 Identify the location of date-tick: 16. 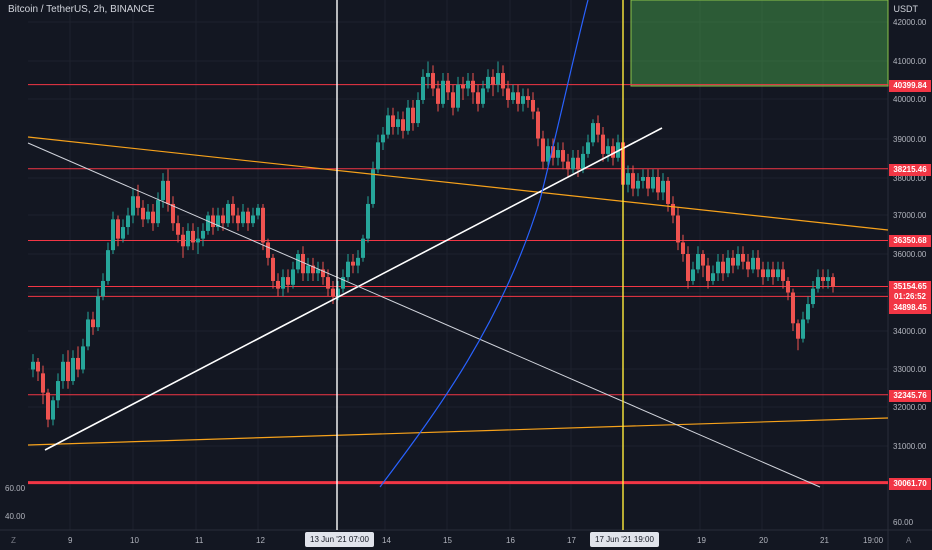
(510, 540).